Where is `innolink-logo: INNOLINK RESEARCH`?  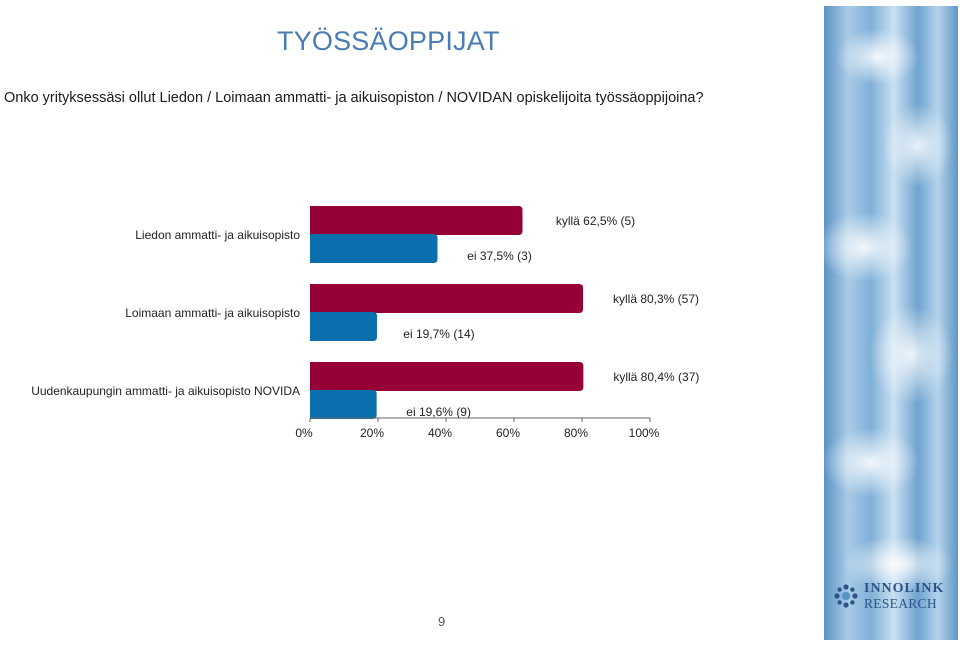
innolink-logo: INNOLINK RESEARCH is located at coordinates (893, 596).